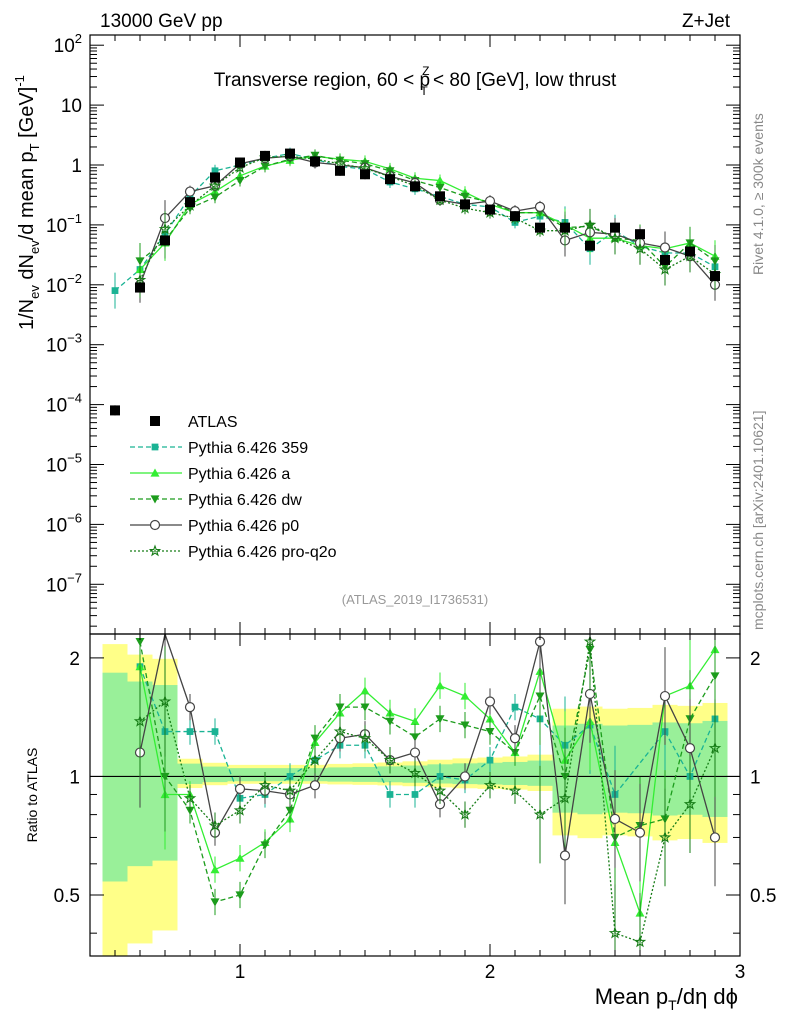 Image resolution: width=786 pixels, height=1024 pixels. I want to click on y-tick-label: 10⁻⁴, so click(64, 404).